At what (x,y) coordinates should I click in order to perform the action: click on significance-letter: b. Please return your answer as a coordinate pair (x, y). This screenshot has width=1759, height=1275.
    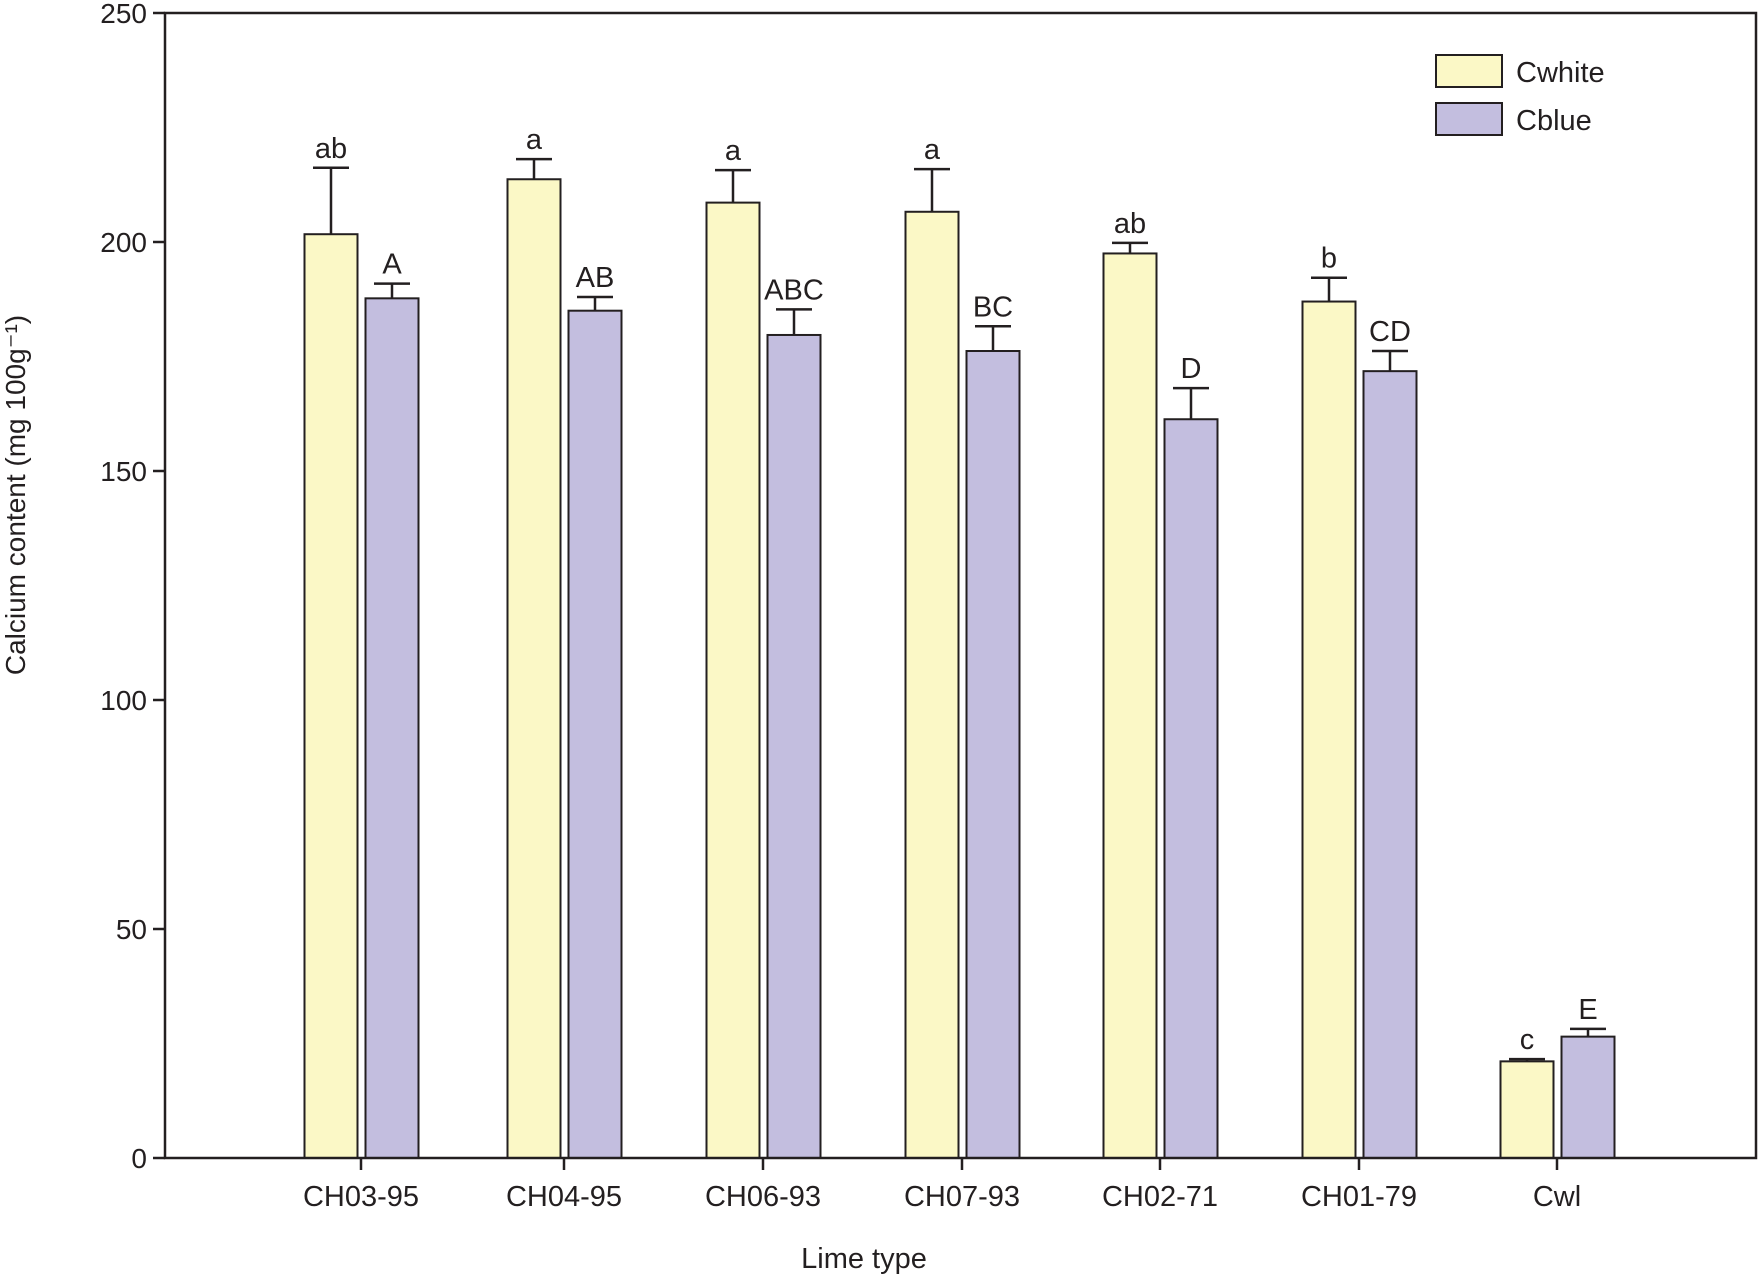
    Looking at the image, I should click on (1329, 259).